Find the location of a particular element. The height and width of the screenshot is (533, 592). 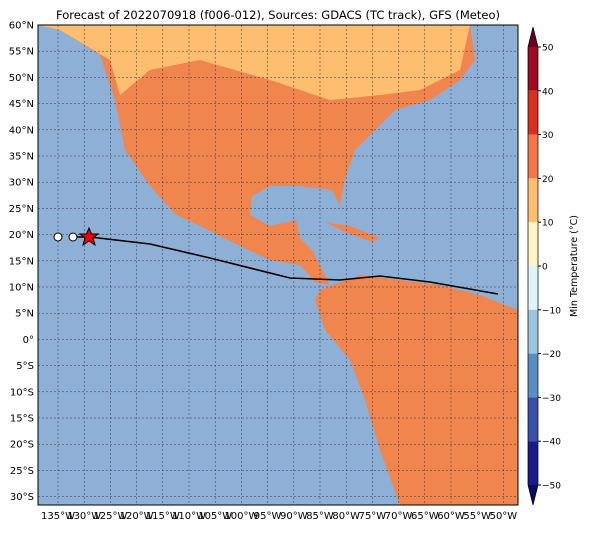

colorbar-tick-label: −50 is located at coordinates (551, 487).